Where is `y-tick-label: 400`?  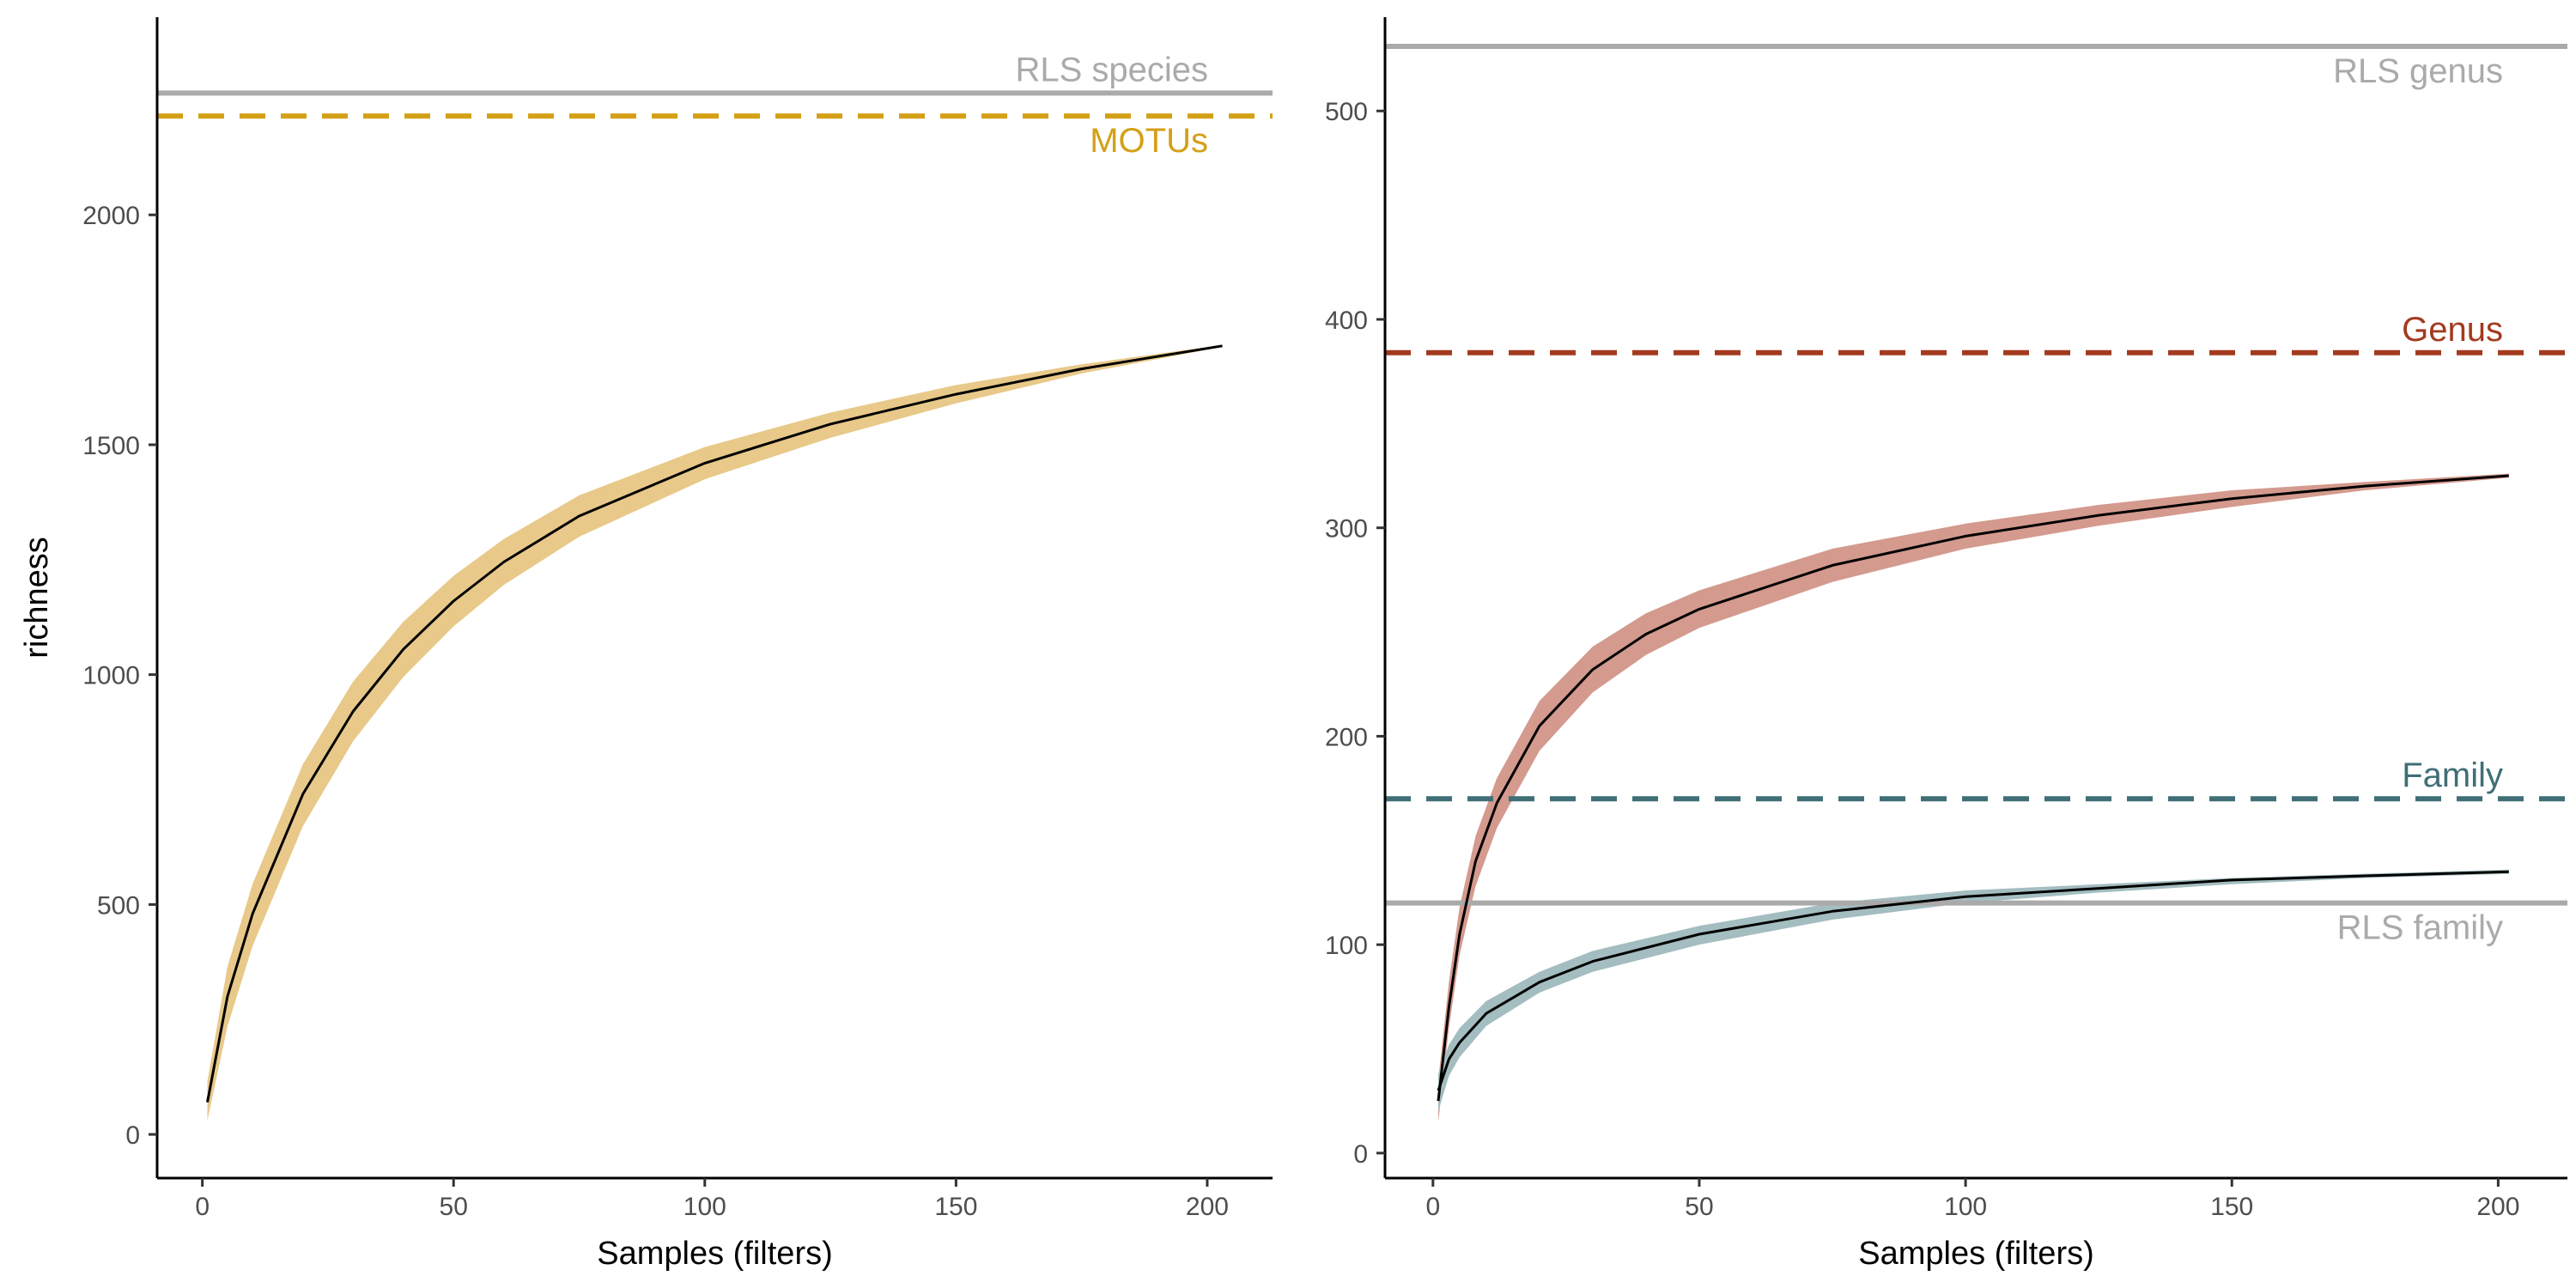 y-tick-label: 400 is located at coordinates (1346, 321).